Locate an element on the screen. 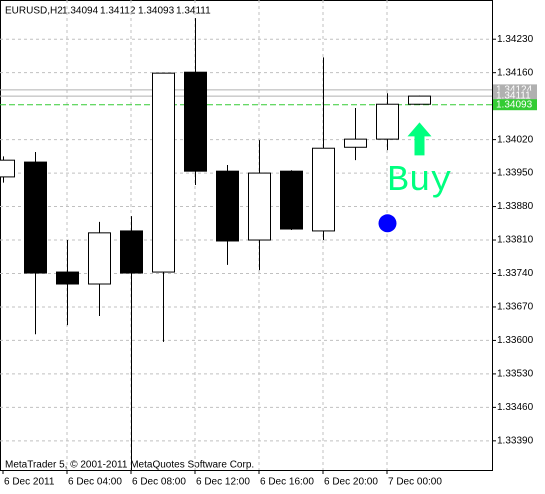 The height and width of the screenshot is (494, 545). header-value: 1.34094 is located at coordinates (80, 11).